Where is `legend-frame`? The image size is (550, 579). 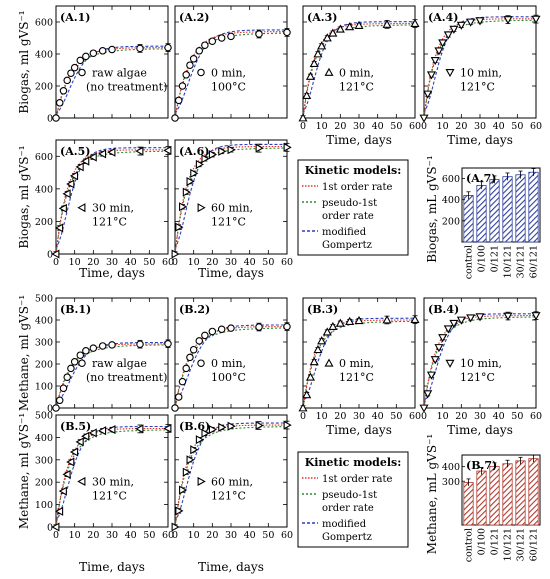
legend-frame is located at coordinates (353, 499).